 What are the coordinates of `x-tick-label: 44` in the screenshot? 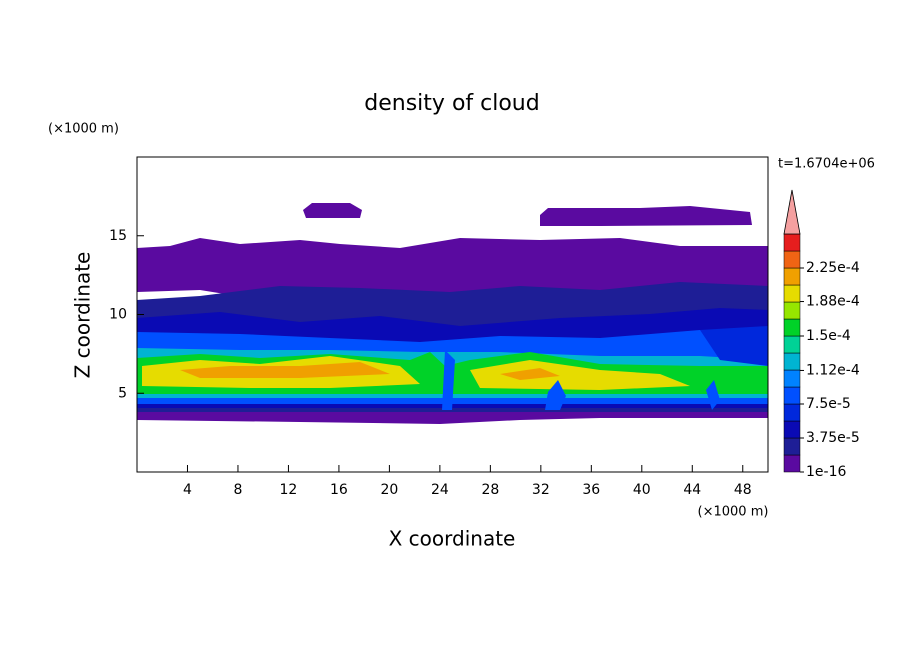 It's located at (692, 490).